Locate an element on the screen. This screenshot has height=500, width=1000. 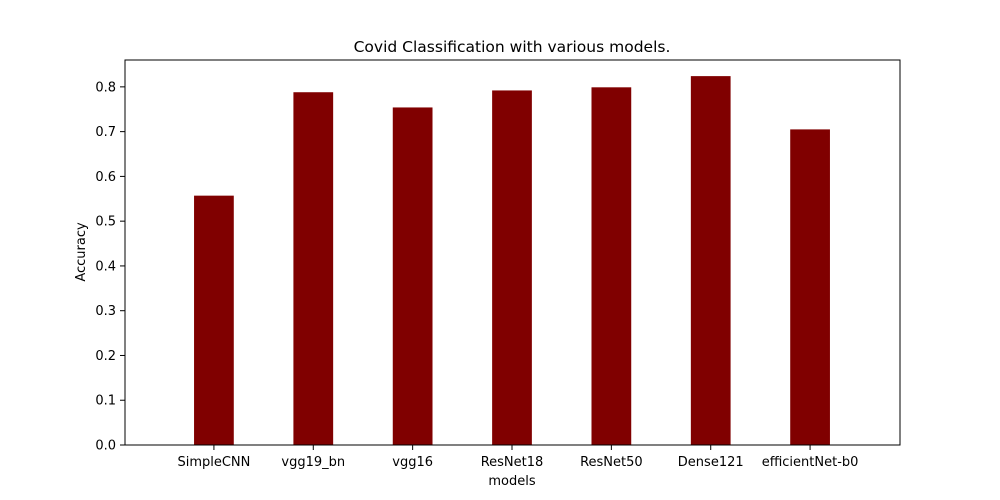
x-tick-label: SimpleCNN is located at coordinates (213, 462).